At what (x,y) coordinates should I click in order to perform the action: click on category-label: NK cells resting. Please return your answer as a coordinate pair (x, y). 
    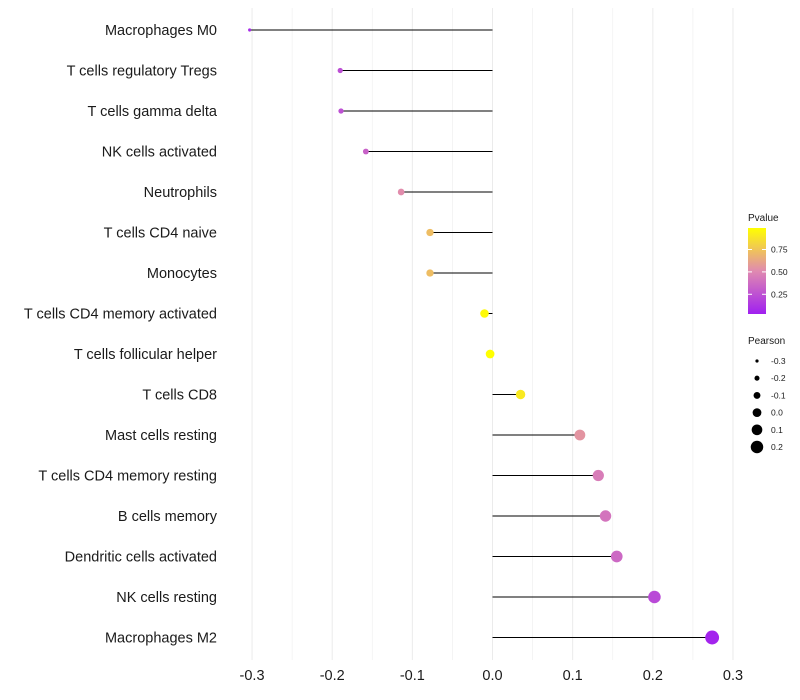
    Looking at the image, I should click on (166, 598).